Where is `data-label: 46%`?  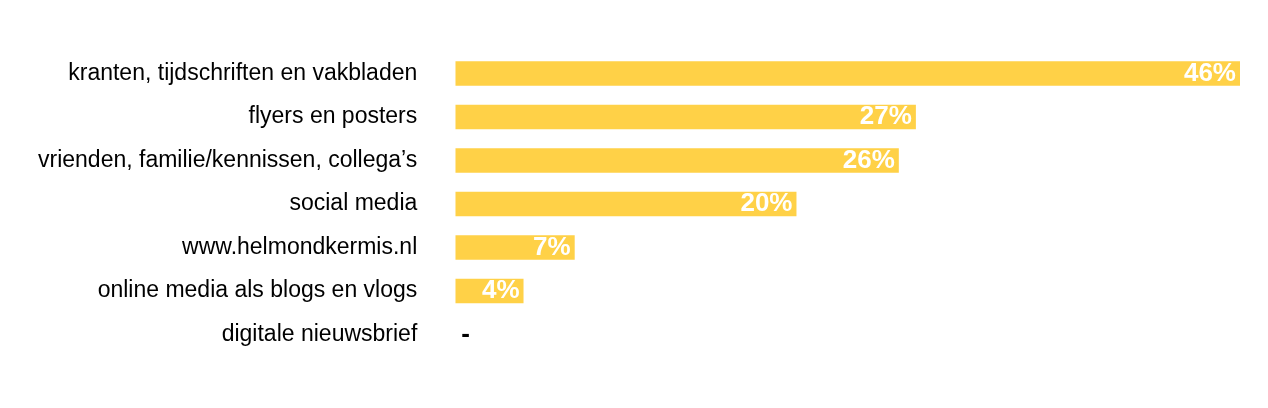
data-label: 46% is located at coordinates (1209, 71).